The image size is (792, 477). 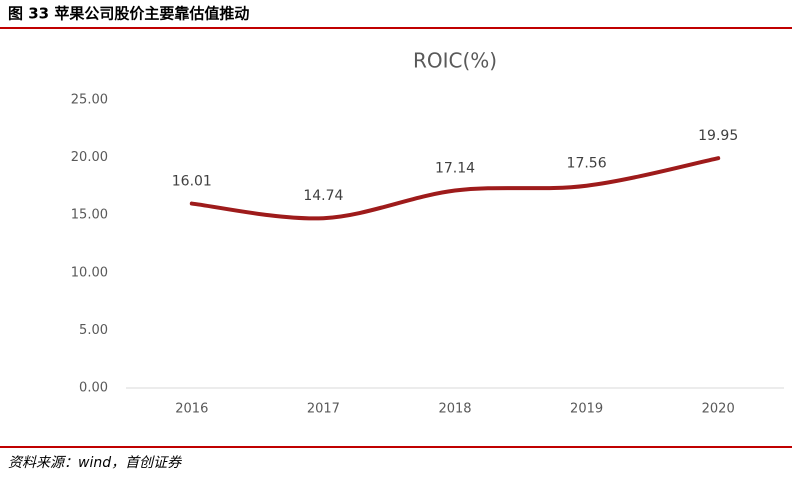 What do you see at coordinates (718, 409) in the screenshot?
I see `x-tick-label: 2020` at bounding box center [718, 409].